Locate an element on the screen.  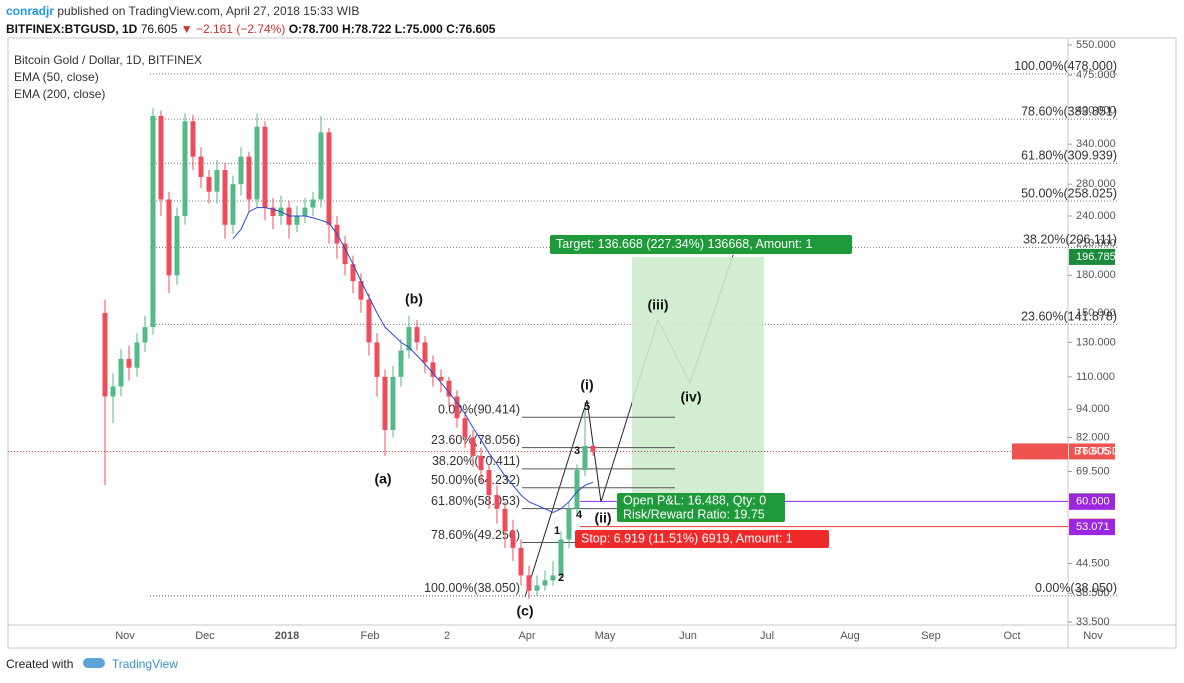
wave-label: 4 is located at coordinates (579, 515).